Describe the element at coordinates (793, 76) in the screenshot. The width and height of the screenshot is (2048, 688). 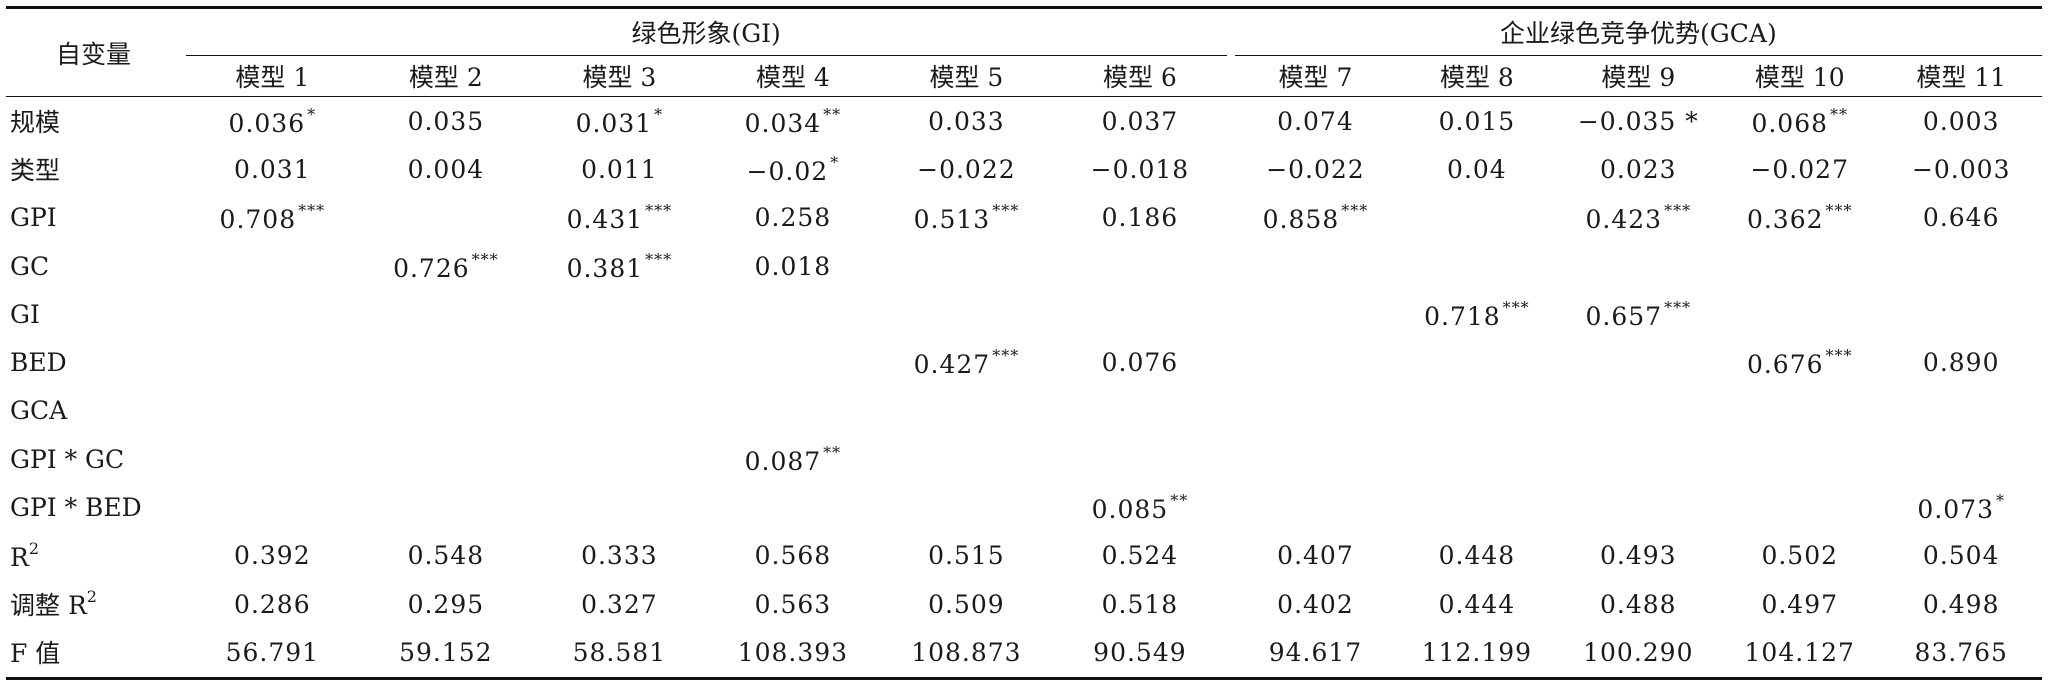
I see `model-header: 模型 4` at that location.